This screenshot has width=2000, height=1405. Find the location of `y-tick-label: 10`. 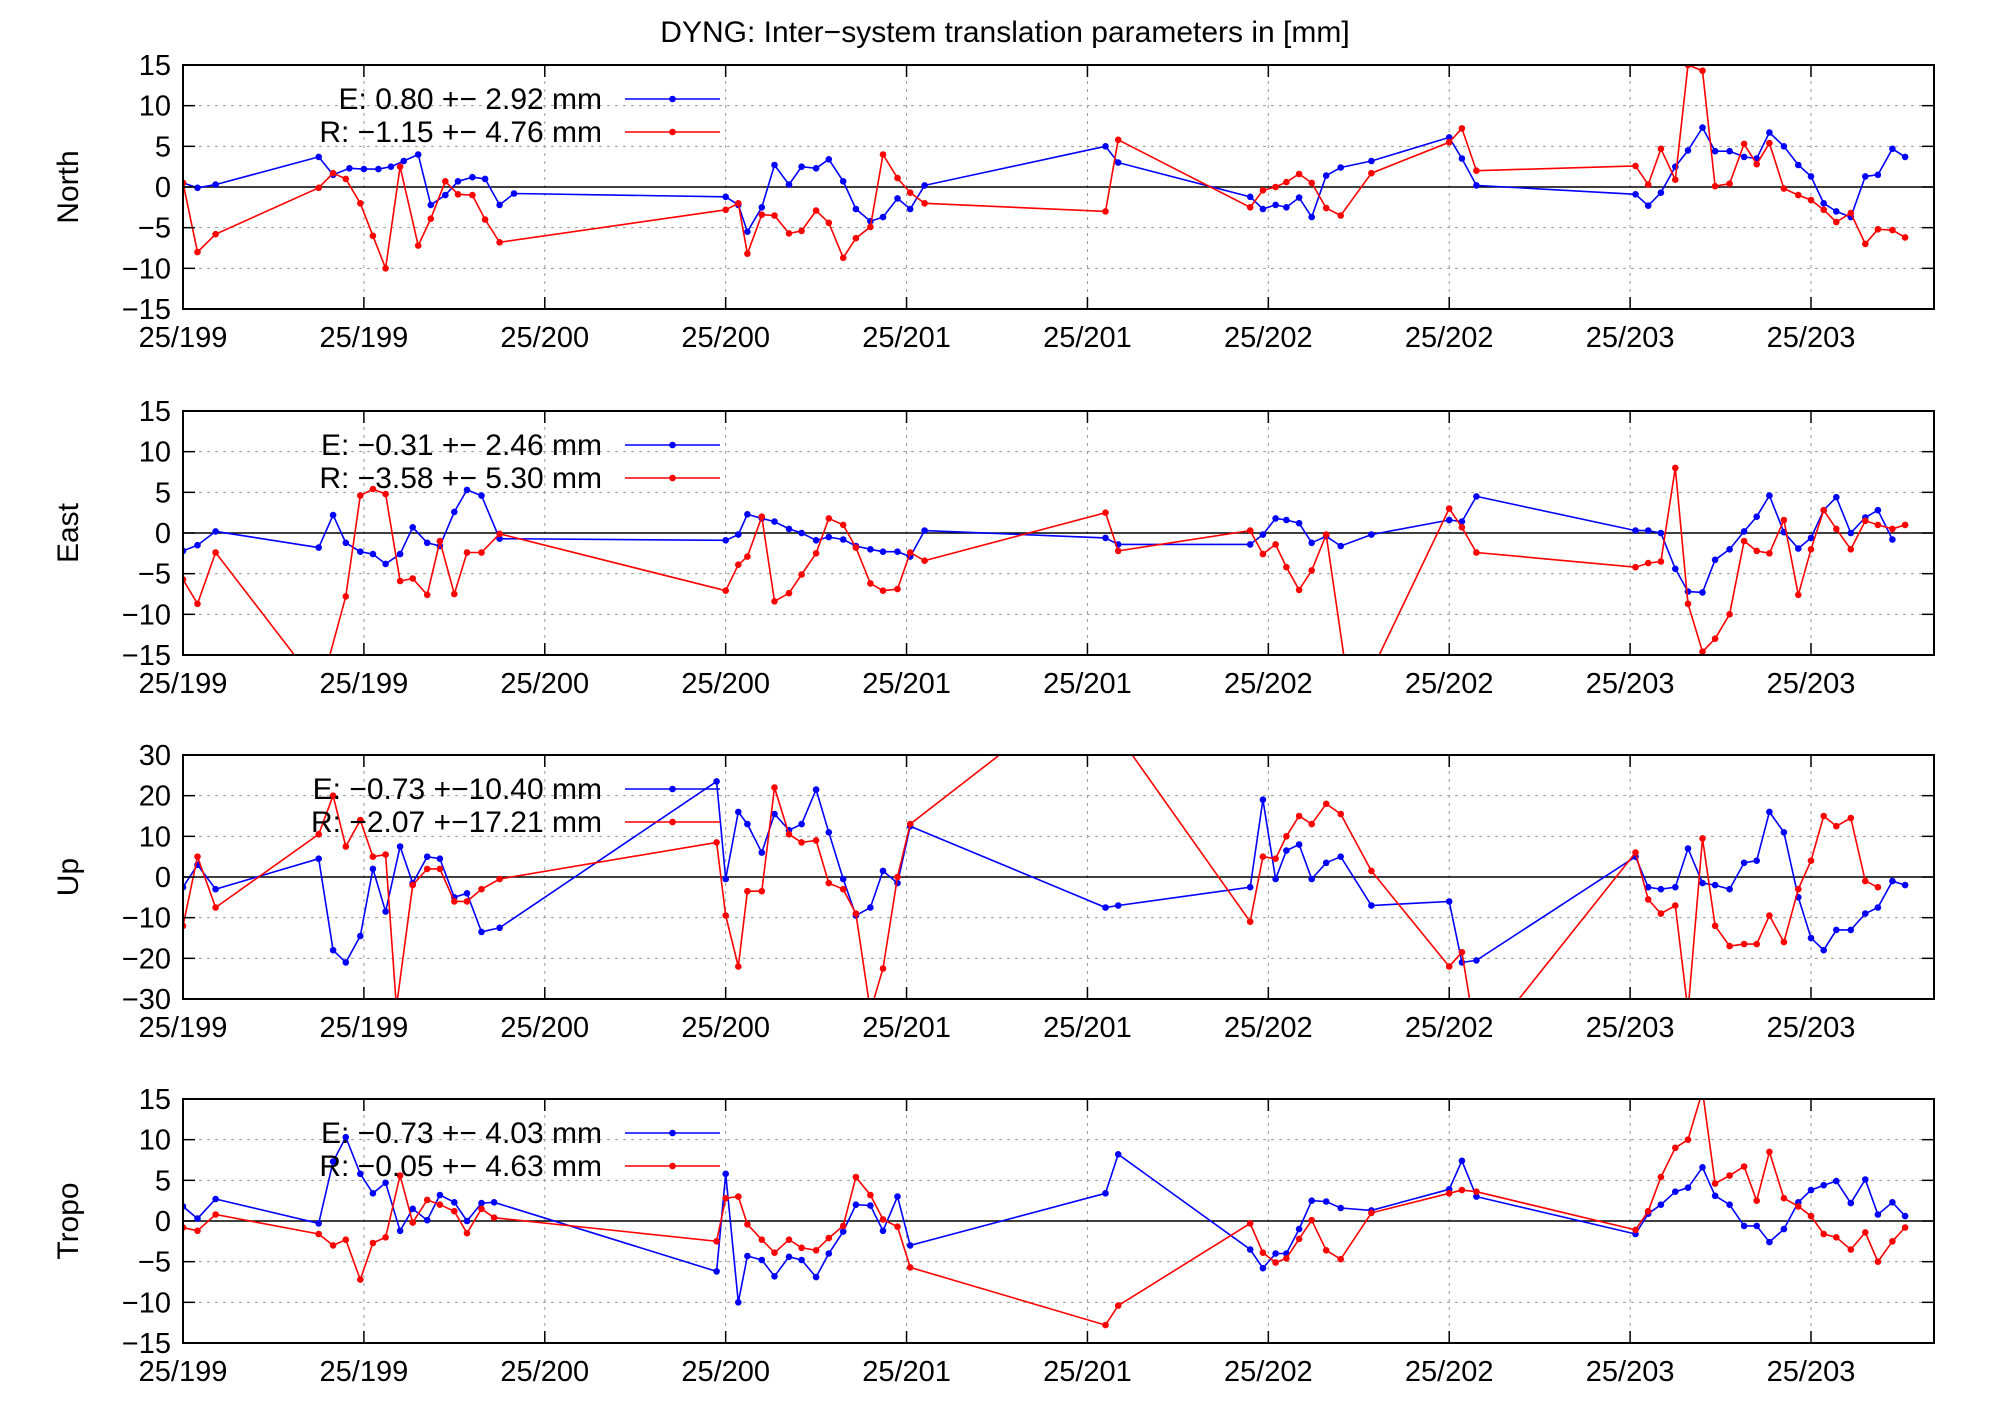

y-tick-label: 10 is located at coordinates (155, 453).